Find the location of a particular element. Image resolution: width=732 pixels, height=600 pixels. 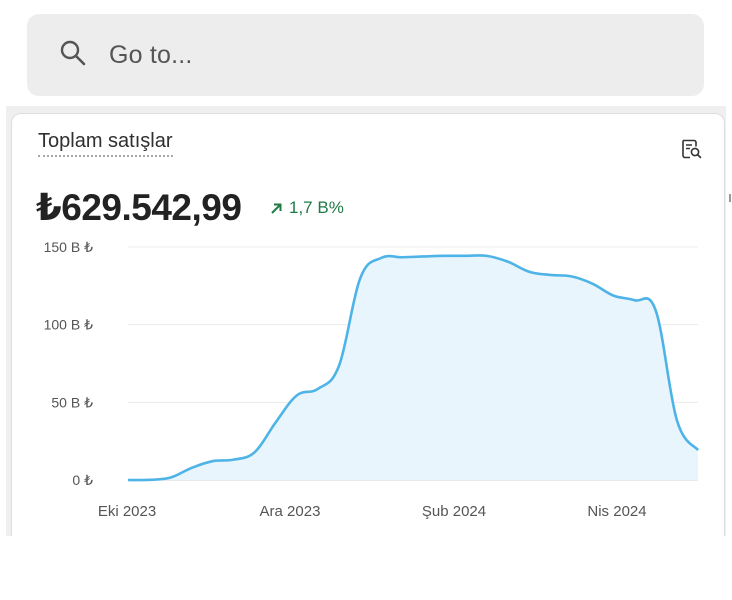

y-tick-label: 150 B ₺ is located at coordinates (68, 247).